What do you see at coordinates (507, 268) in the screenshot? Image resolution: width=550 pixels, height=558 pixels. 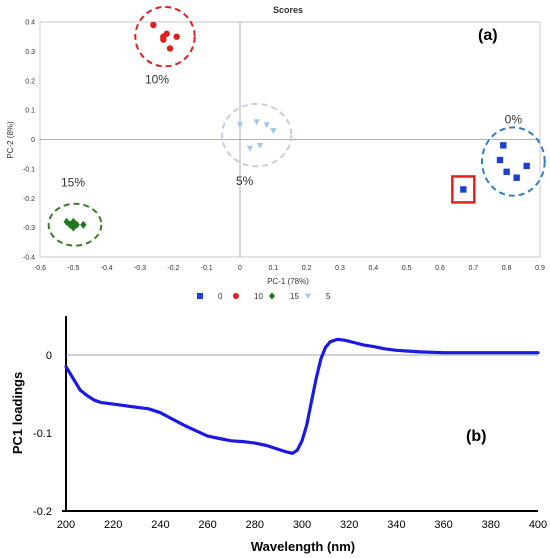 I see `x-tick-label: 0.8` at bounding box center [507, 268].